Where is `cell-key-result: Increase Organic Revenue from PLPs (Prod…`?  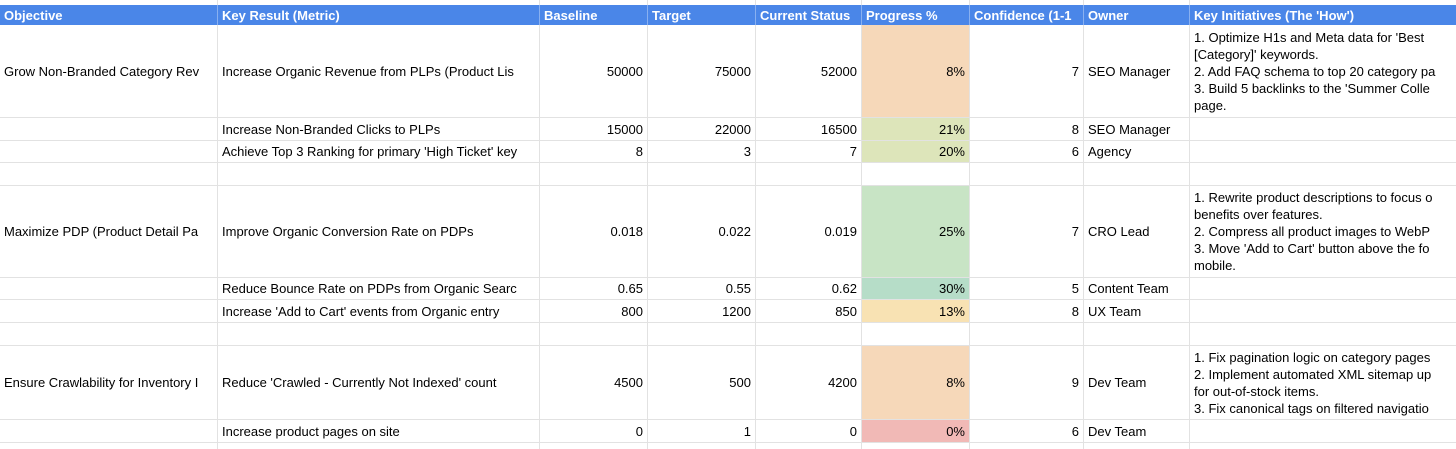
cell-key-result: Increase Organic Revenue from PLPs (Prod… is located at coordinates (379, 71).